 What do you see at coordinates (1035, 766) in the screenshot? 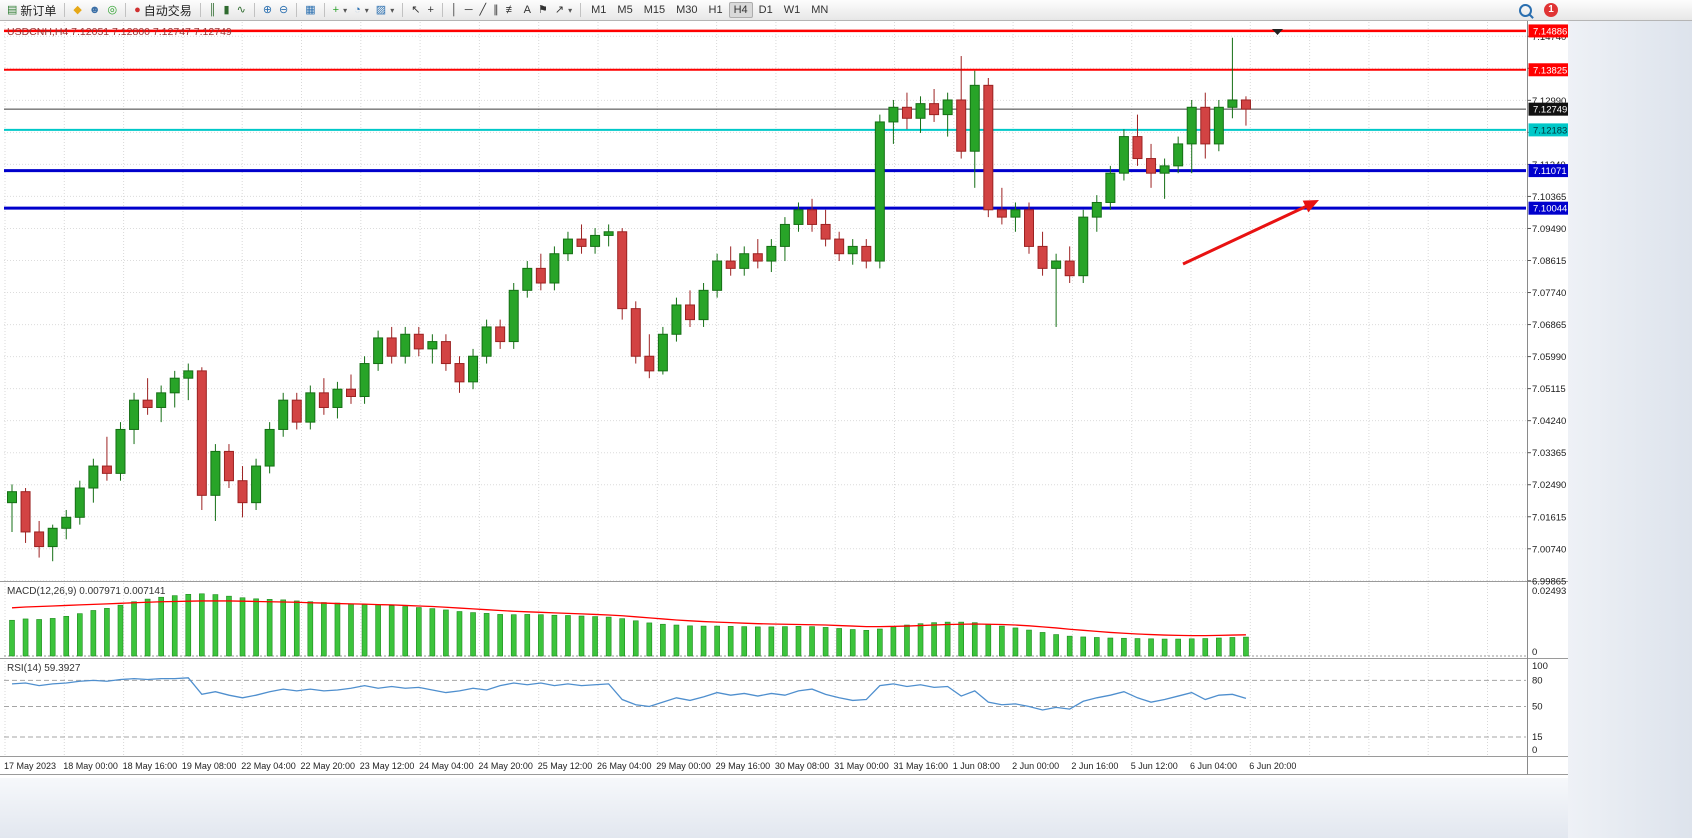
I see `svg-text: 2 Jun 00:00` at bounding box center [1035, 766].